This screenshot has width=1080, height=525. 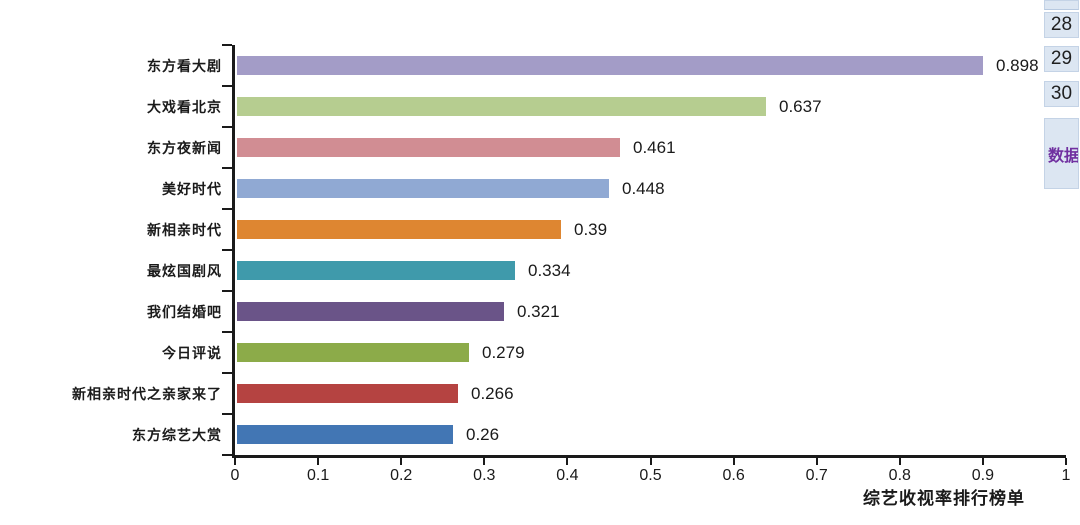 I want to click on value-label: 0.334, so click(x=549, y=270).